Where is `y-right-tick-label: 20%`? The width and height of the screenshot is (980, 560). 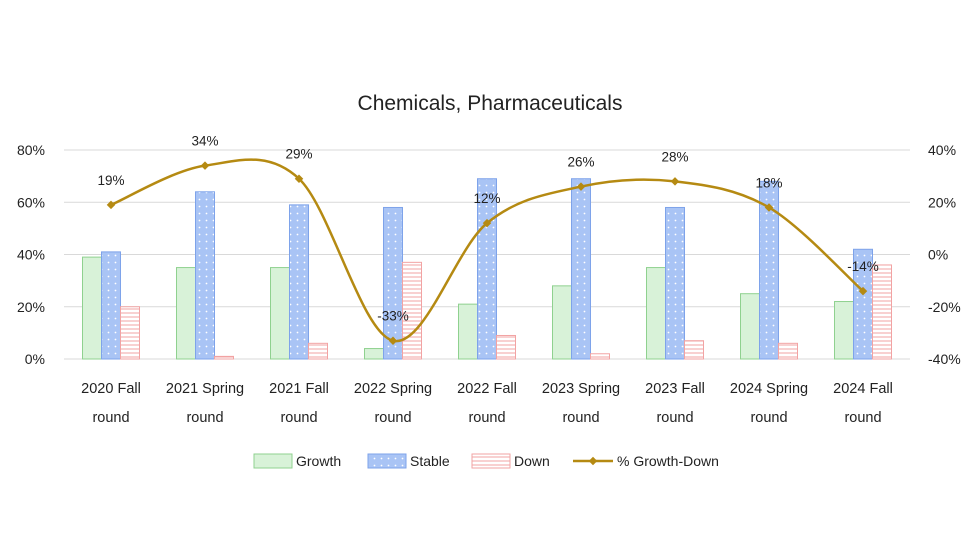 y-right-tick-label: 20% is located at coordinates (942, 202).